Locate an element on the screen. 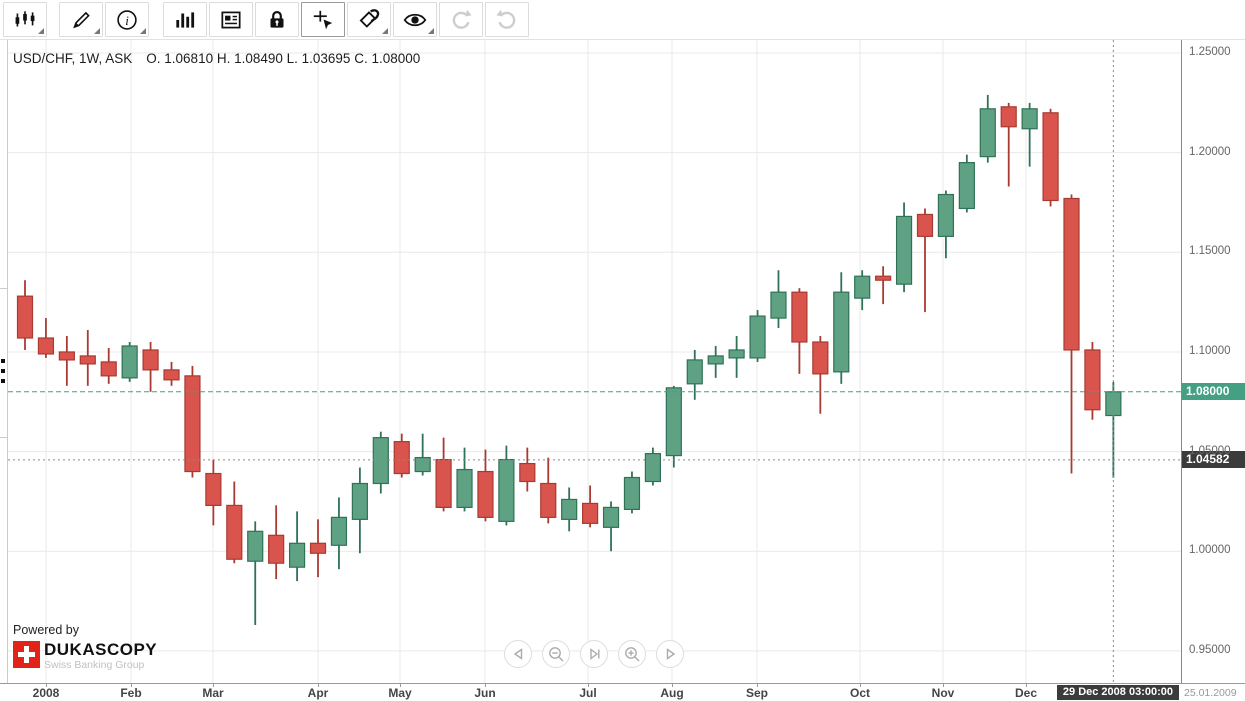 The height and width of the screenshot is (701, 1245). zoom-out-button is located at coordinates (556, 654).